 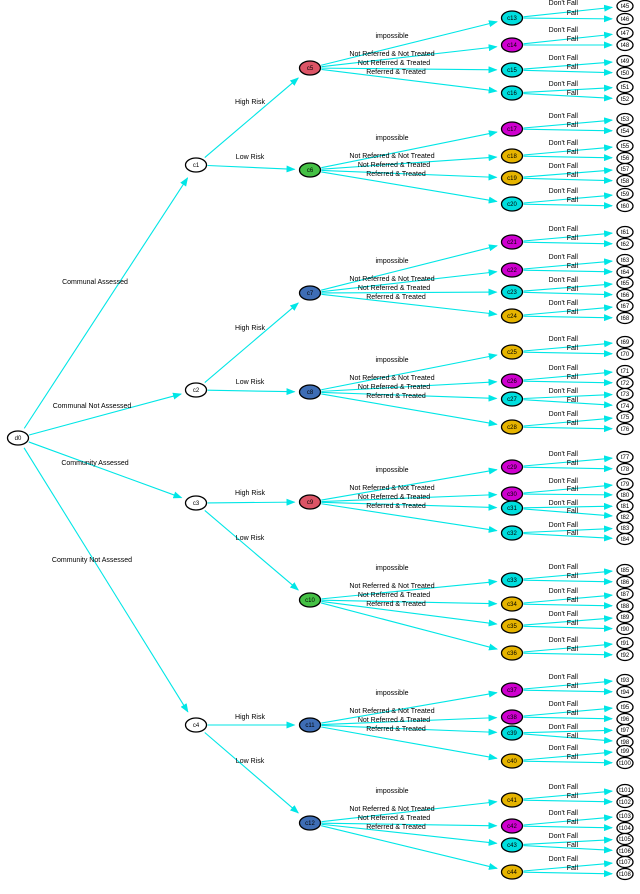 I want to click on node-t73-shape, so click(x=625, y=394).